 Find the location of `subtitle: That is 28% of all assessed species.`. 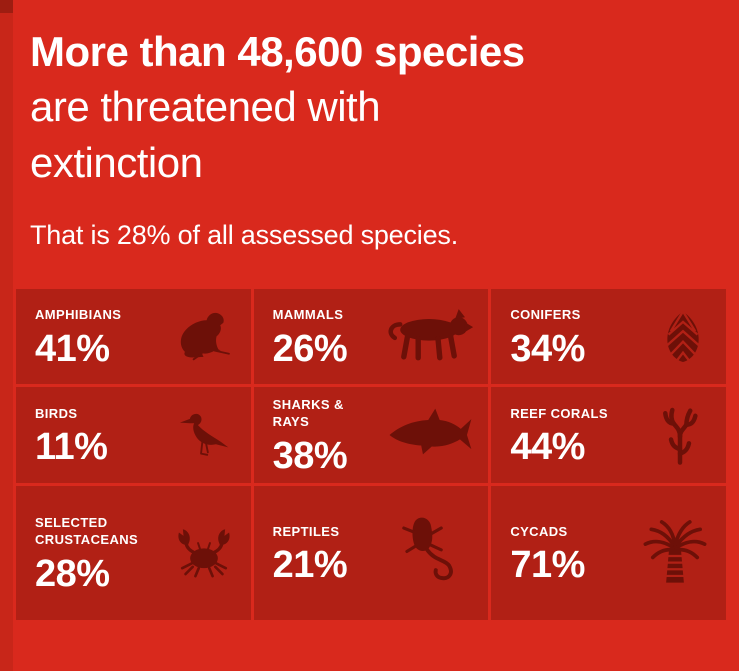

subtitle: That is 28% of all assessed species. is located at coordinates (244, 235).